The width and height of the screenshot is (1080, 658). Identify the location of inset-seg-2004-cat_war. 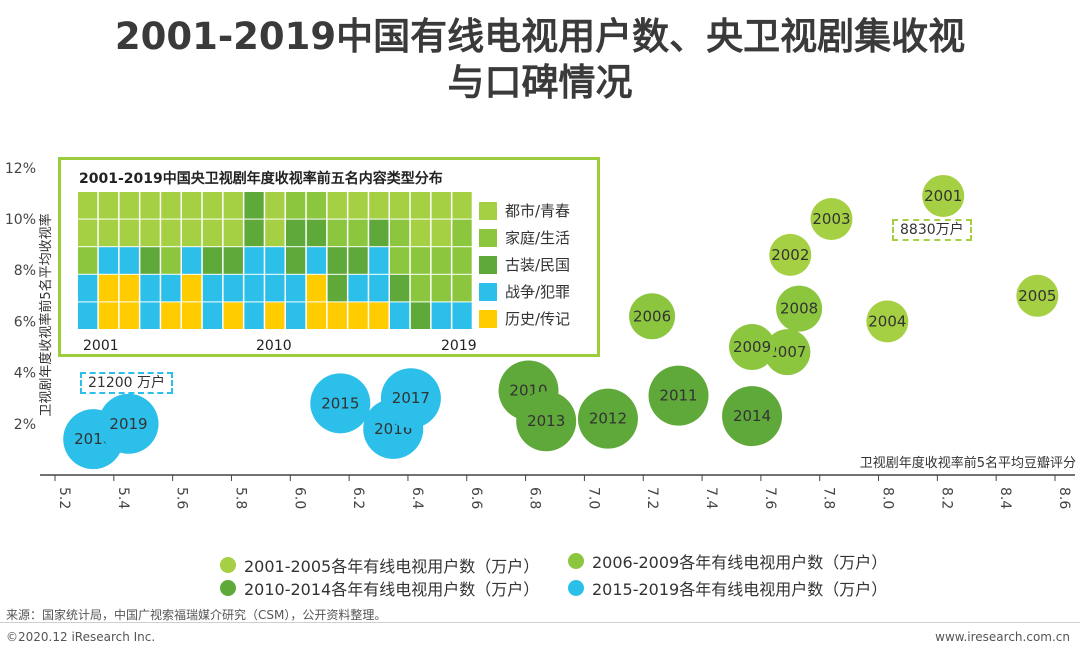
(150, 288).